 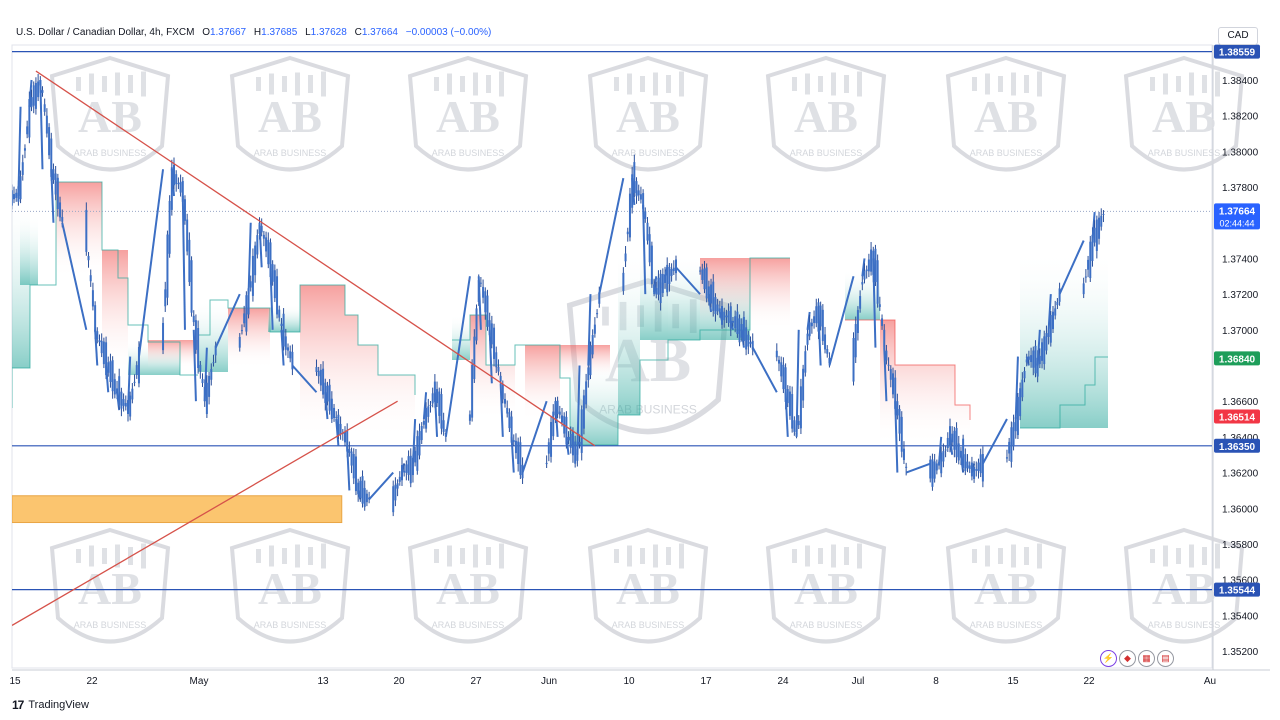 What do you see at coordinates (50, 705) in the screenshot?
I see `tradingview-logo: 17 TradingView` at bounding box center [50, 705].